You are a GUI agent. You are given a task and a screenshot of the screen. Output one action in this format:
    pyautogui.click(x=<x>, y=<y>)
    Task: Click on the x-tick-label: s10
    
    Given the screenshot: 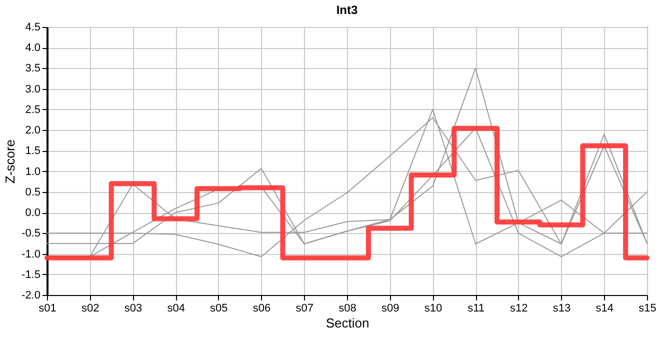 What is the action you would take?
    pyautogui.click(x=433, y=308)
    